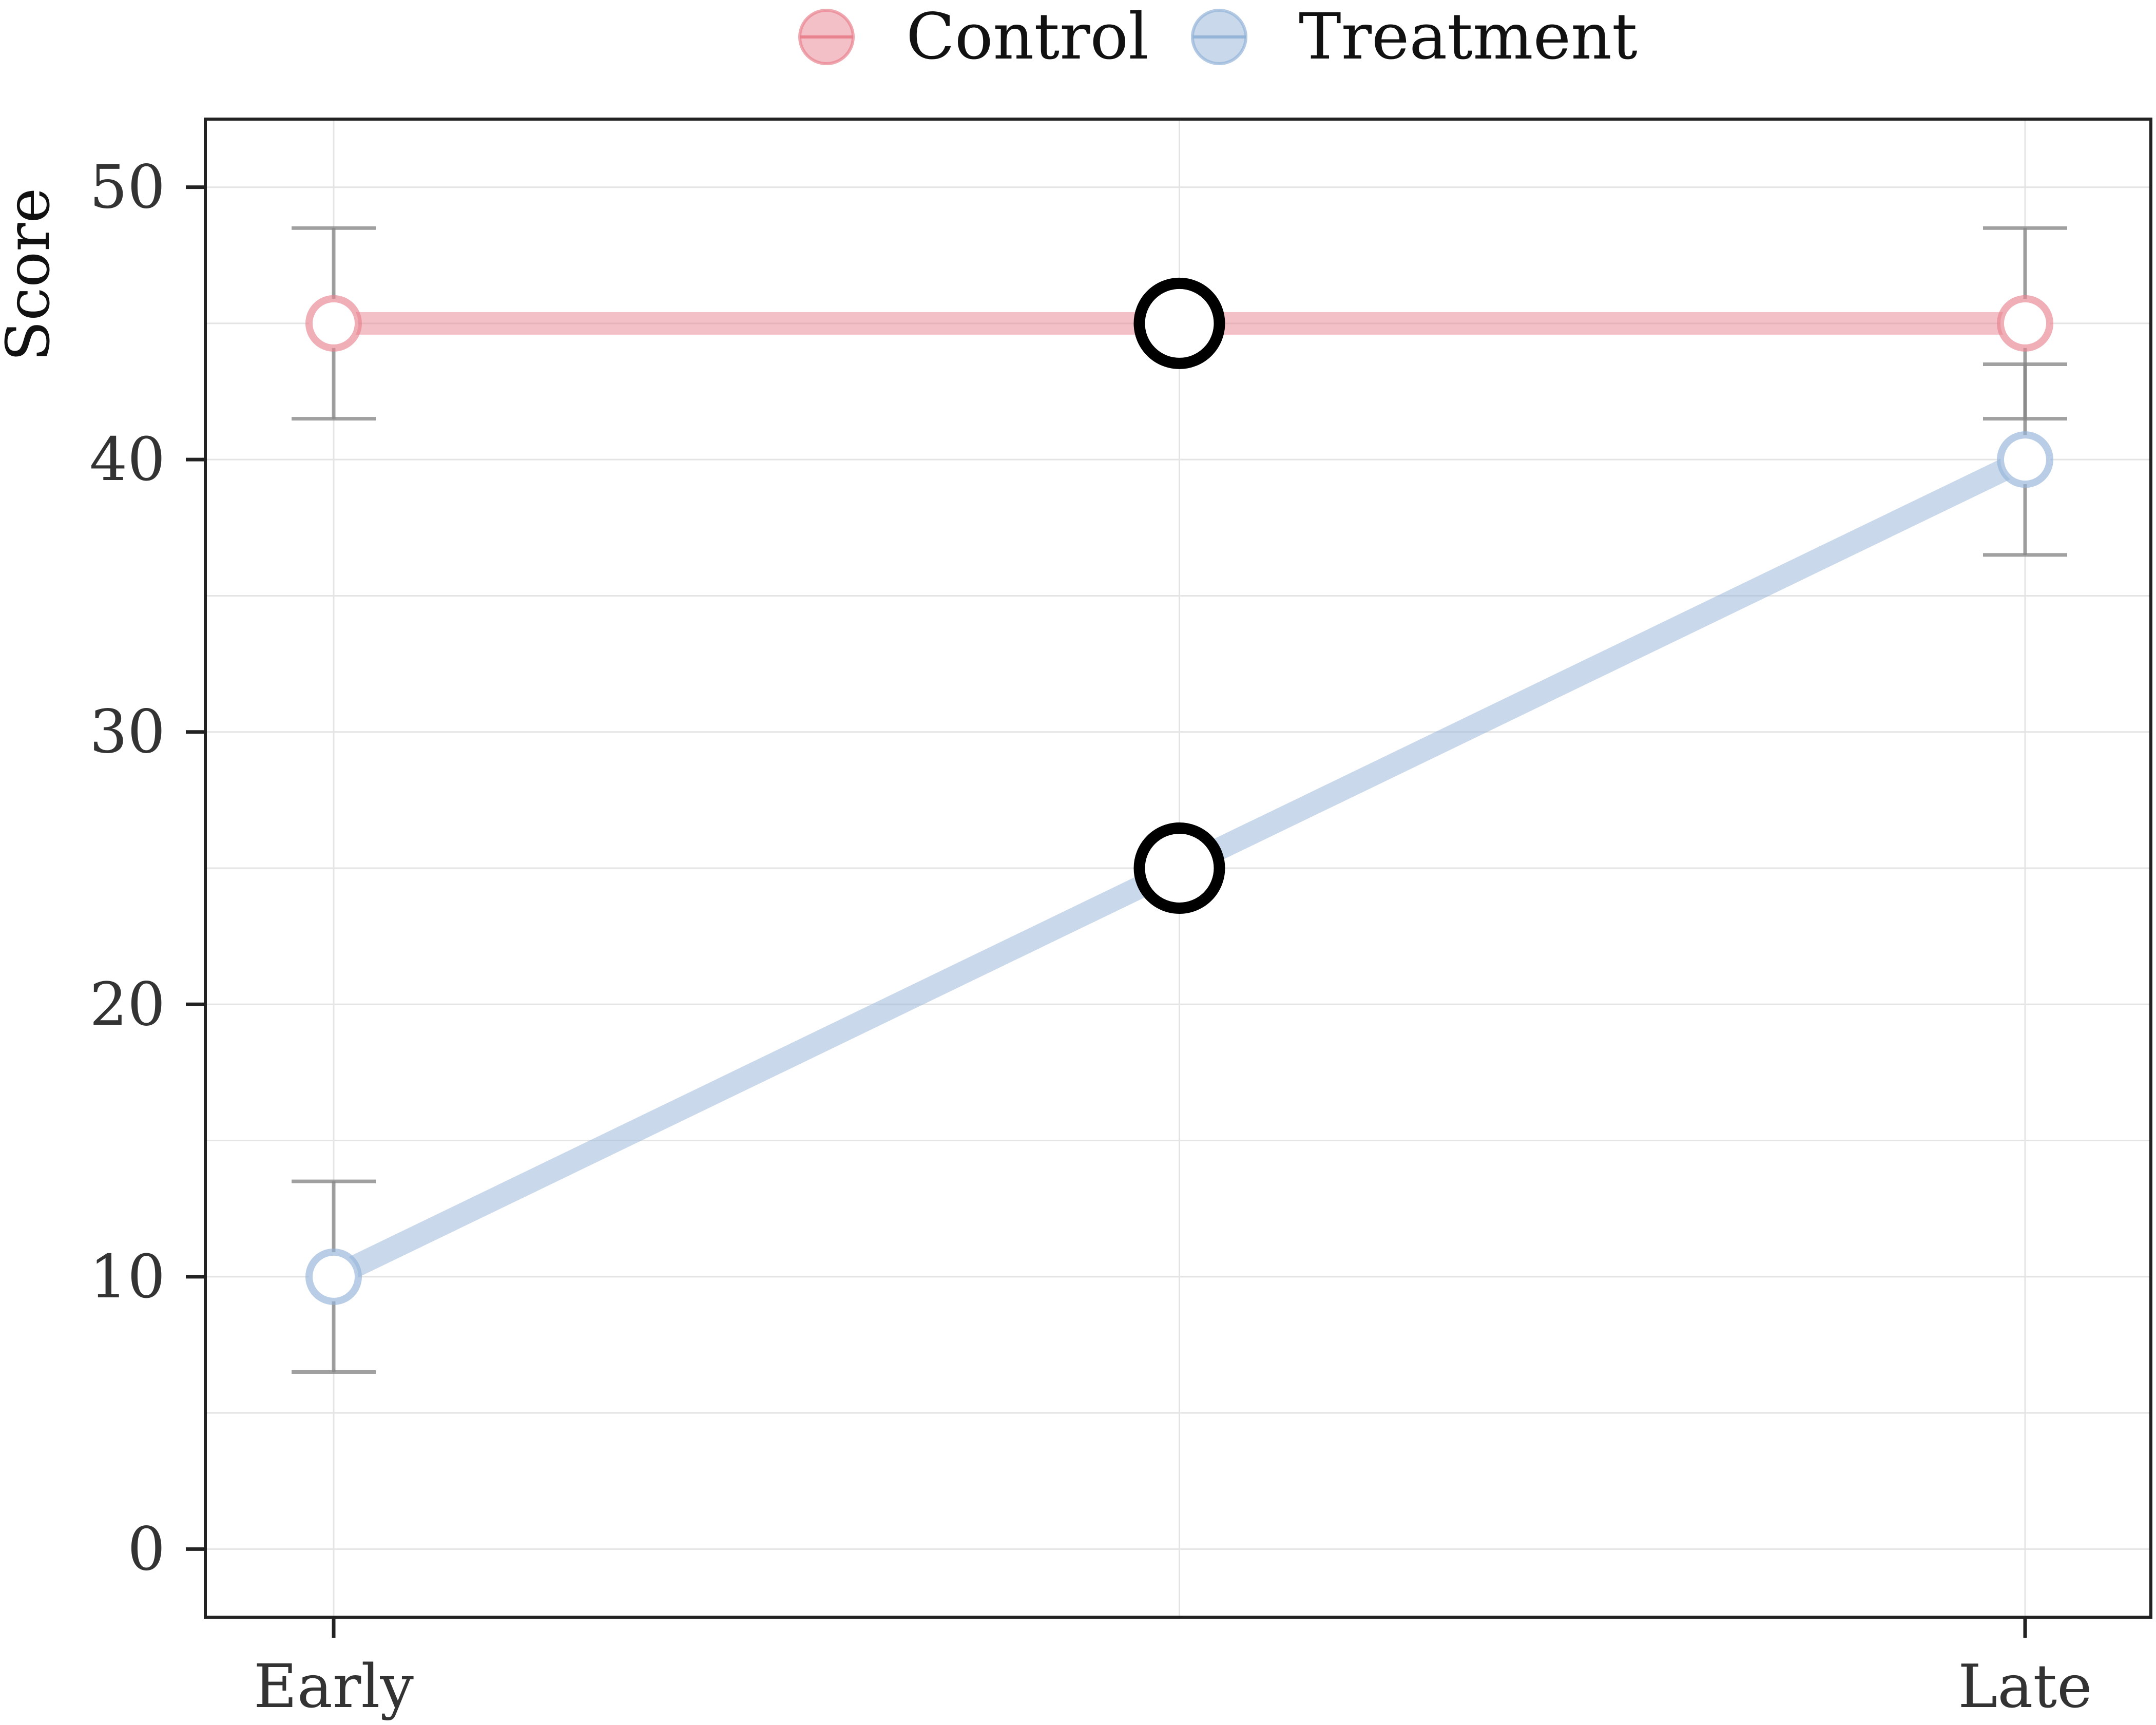  Describe the element at coordinates (1179, 323) in the screenshot. I see `highlight-point-control` at that location.